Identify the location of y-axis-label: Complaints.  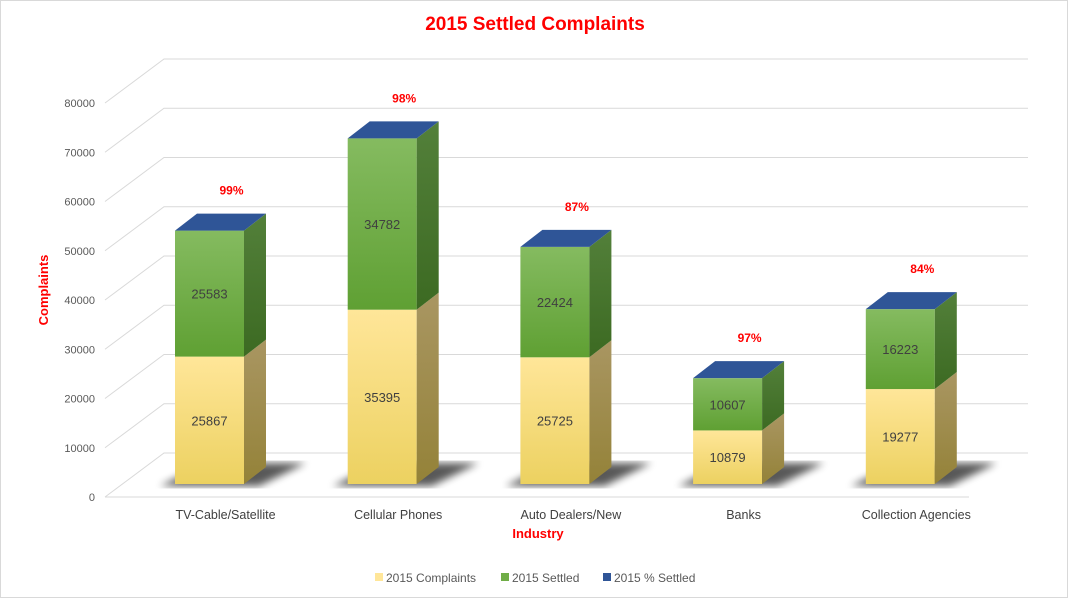
(43, 290).